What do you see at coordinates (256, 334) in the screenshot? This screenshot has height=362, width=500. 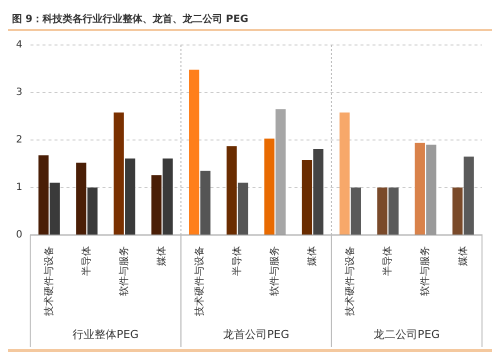 I see `text: 龙首公司PEG` at bounding box center [256, 334].